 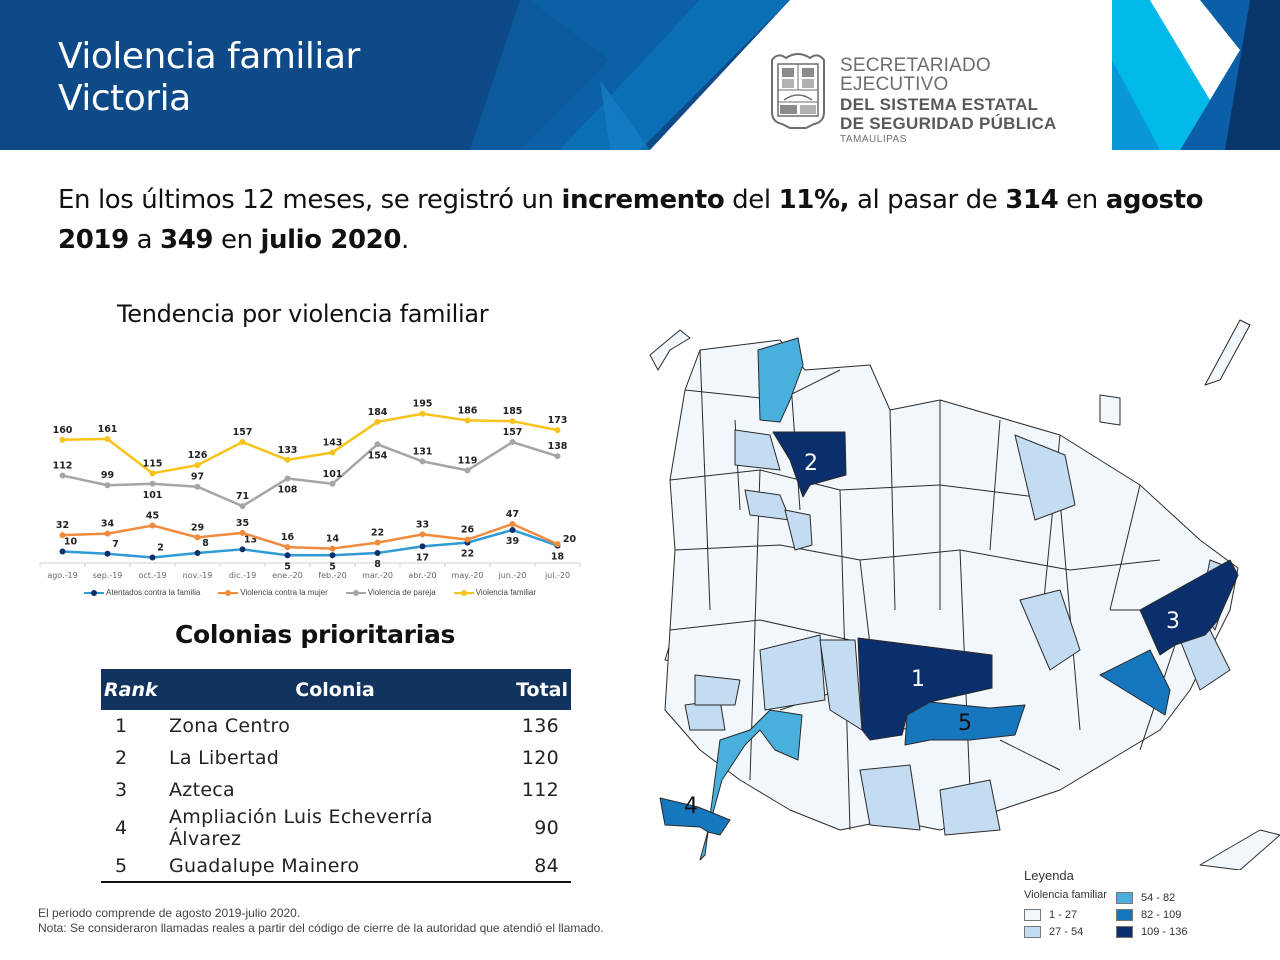 What do you see at coordinates (505, 592) in the screenshot?
I see `legend-label: Violencia familiar` at bounding box center [505, 592].